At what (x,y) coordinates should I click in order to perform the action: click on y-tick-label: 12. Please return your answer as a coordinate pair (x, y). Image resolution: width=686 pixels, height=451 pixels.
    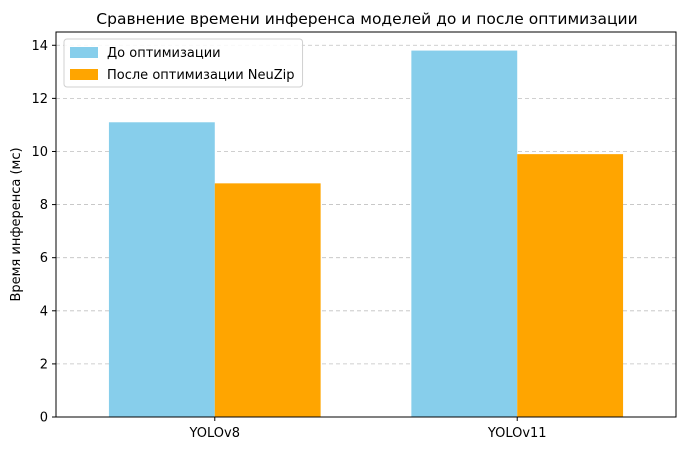
    Looking at the image, I should click on (39, 99).